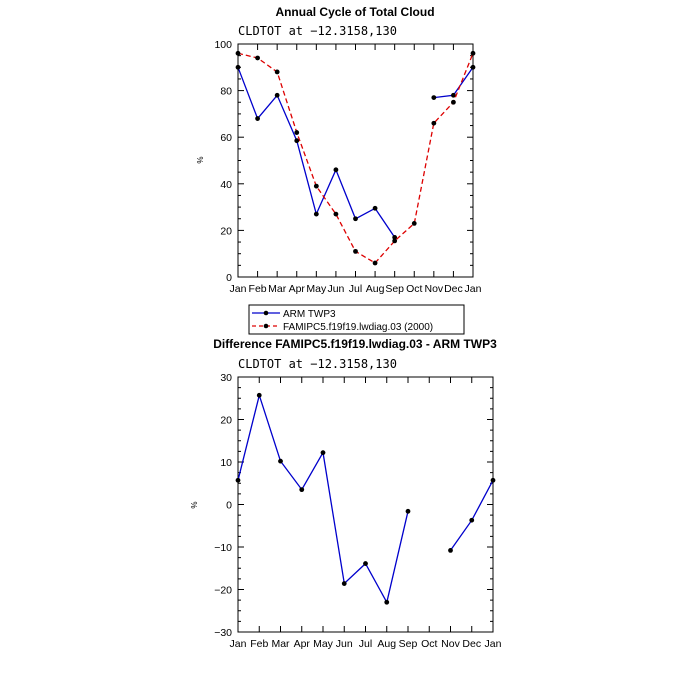 The width and height of the screenshot is (678, 678). Describe the element at coordinates (226, 463) in the screenshot. I see `y-tick-label: 10` at that location.